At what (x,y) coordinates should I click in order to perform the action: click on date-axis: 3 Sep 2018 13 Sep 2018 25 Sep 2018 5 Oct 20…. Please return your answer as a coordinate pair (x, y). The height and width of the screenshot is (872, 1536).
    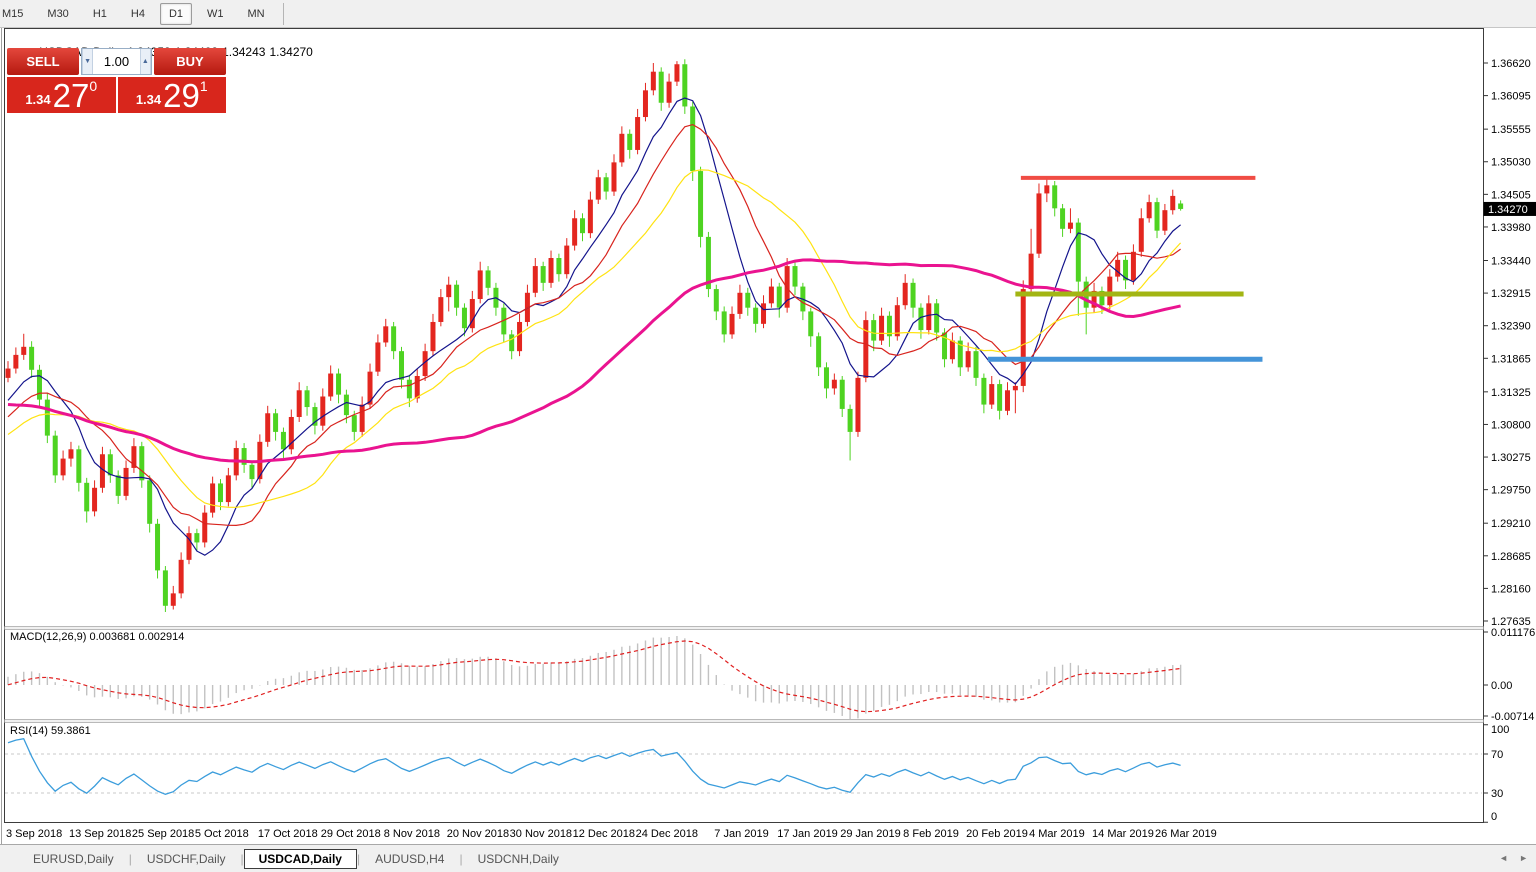
    Looking at the image, I should click on (611, 834).